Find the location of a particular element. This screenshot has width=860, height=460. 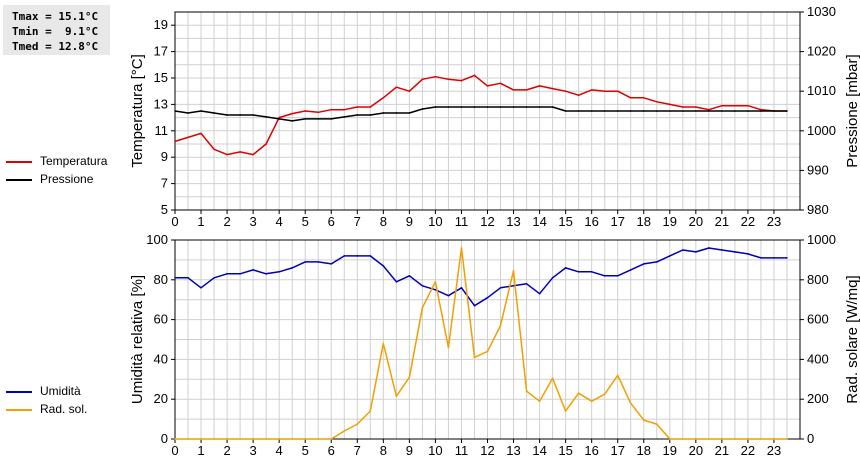

bottom-xtick-label: 1 is located at coordinates (200, 450).